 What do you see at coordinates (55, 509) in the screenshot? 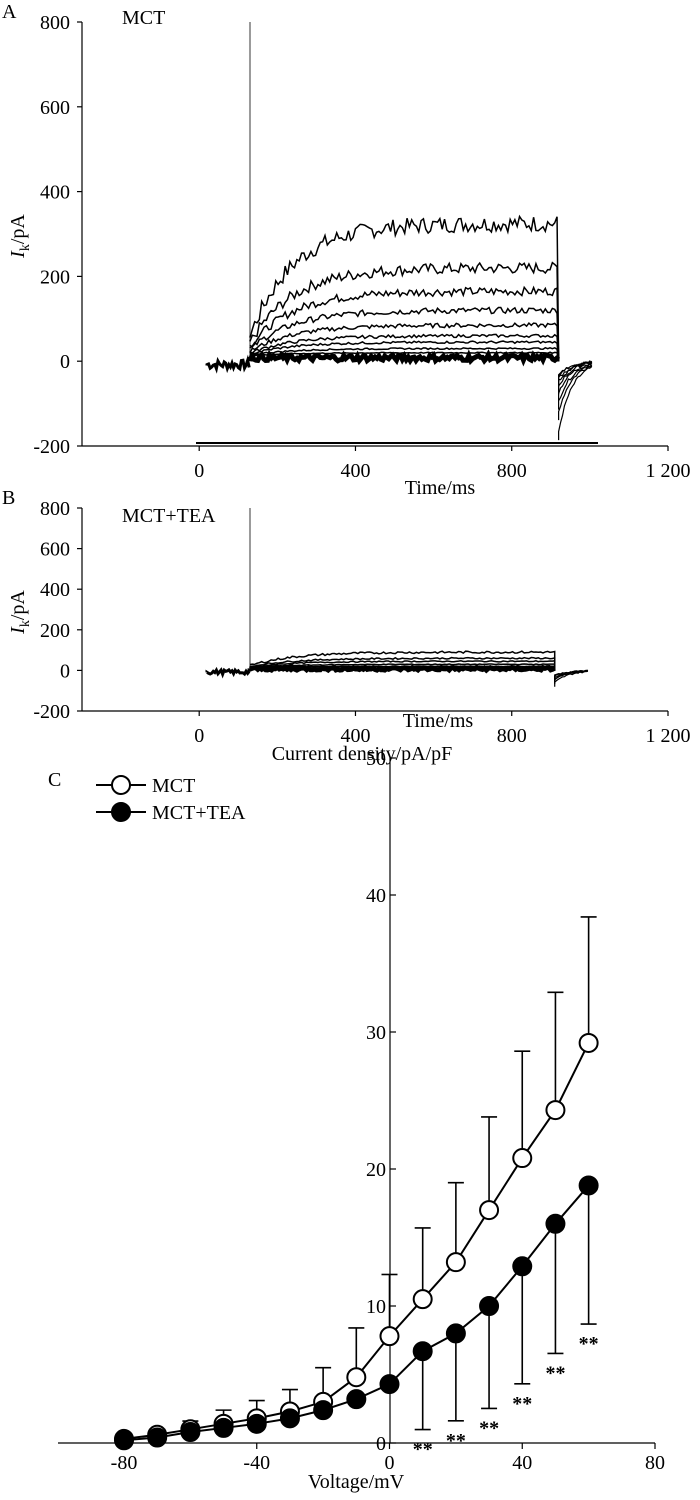
I see `panel-b-y-tick-label: 800` at bounding box center [55, 509].